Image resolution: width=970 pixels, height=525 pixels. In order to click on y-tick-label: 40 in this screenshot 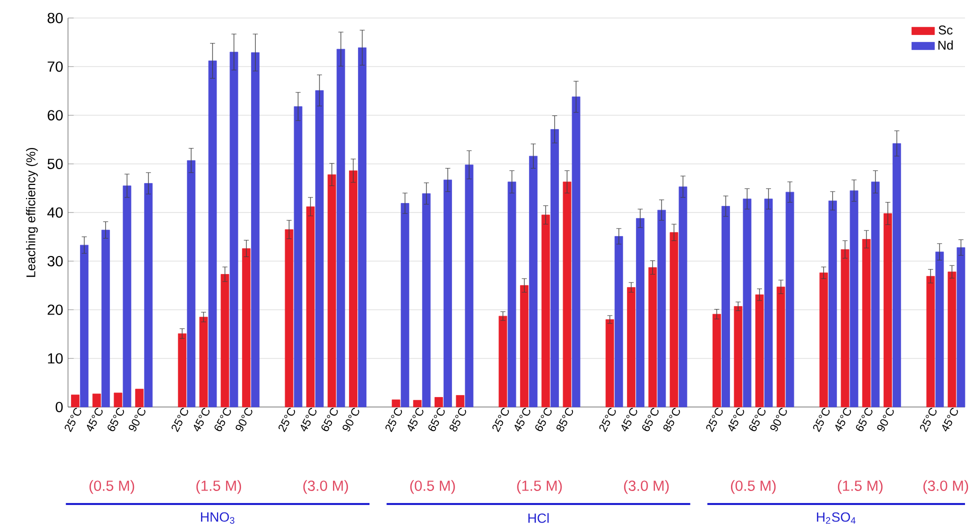, I will do `click(55, 212)`.